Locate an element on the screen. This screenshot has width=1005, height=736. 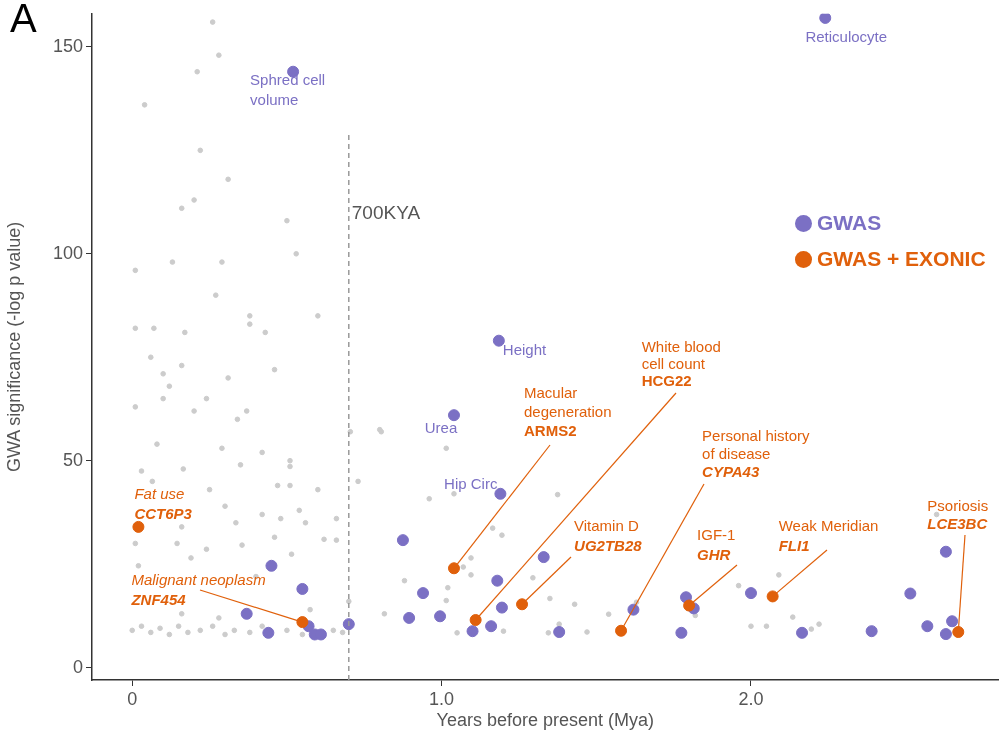
annotation: Vitamin D UG2TB28 is located at coordinates (608, 536).